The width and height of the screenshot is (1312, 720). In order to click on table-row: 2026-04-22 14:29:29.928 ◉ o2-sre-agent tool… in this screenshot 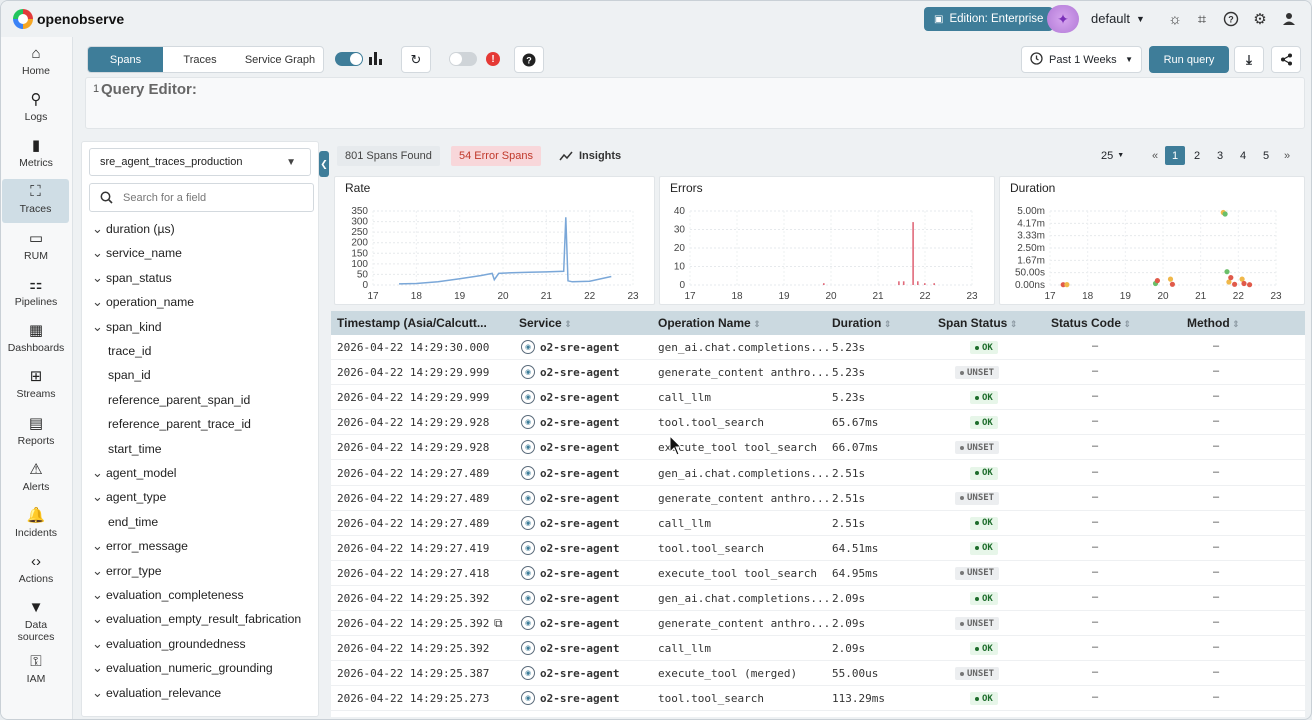, I will do `click(818, 423)`.